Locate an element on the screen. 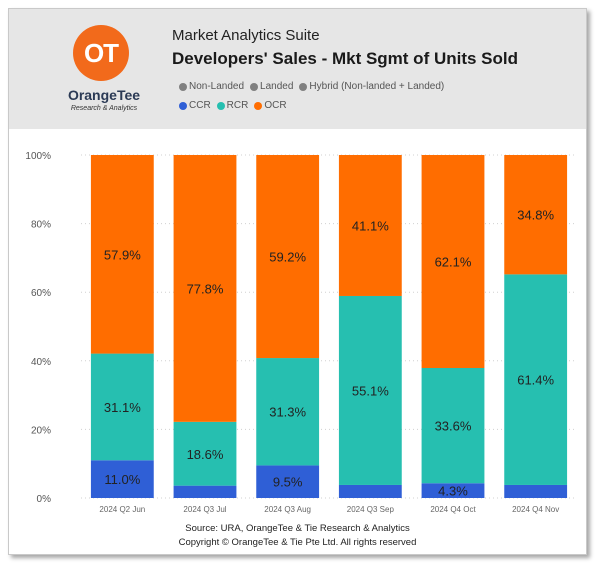 This screenshot has width=595, height=568. chart-legend: CCR RCR OCR is located at coordinates (233, 105).